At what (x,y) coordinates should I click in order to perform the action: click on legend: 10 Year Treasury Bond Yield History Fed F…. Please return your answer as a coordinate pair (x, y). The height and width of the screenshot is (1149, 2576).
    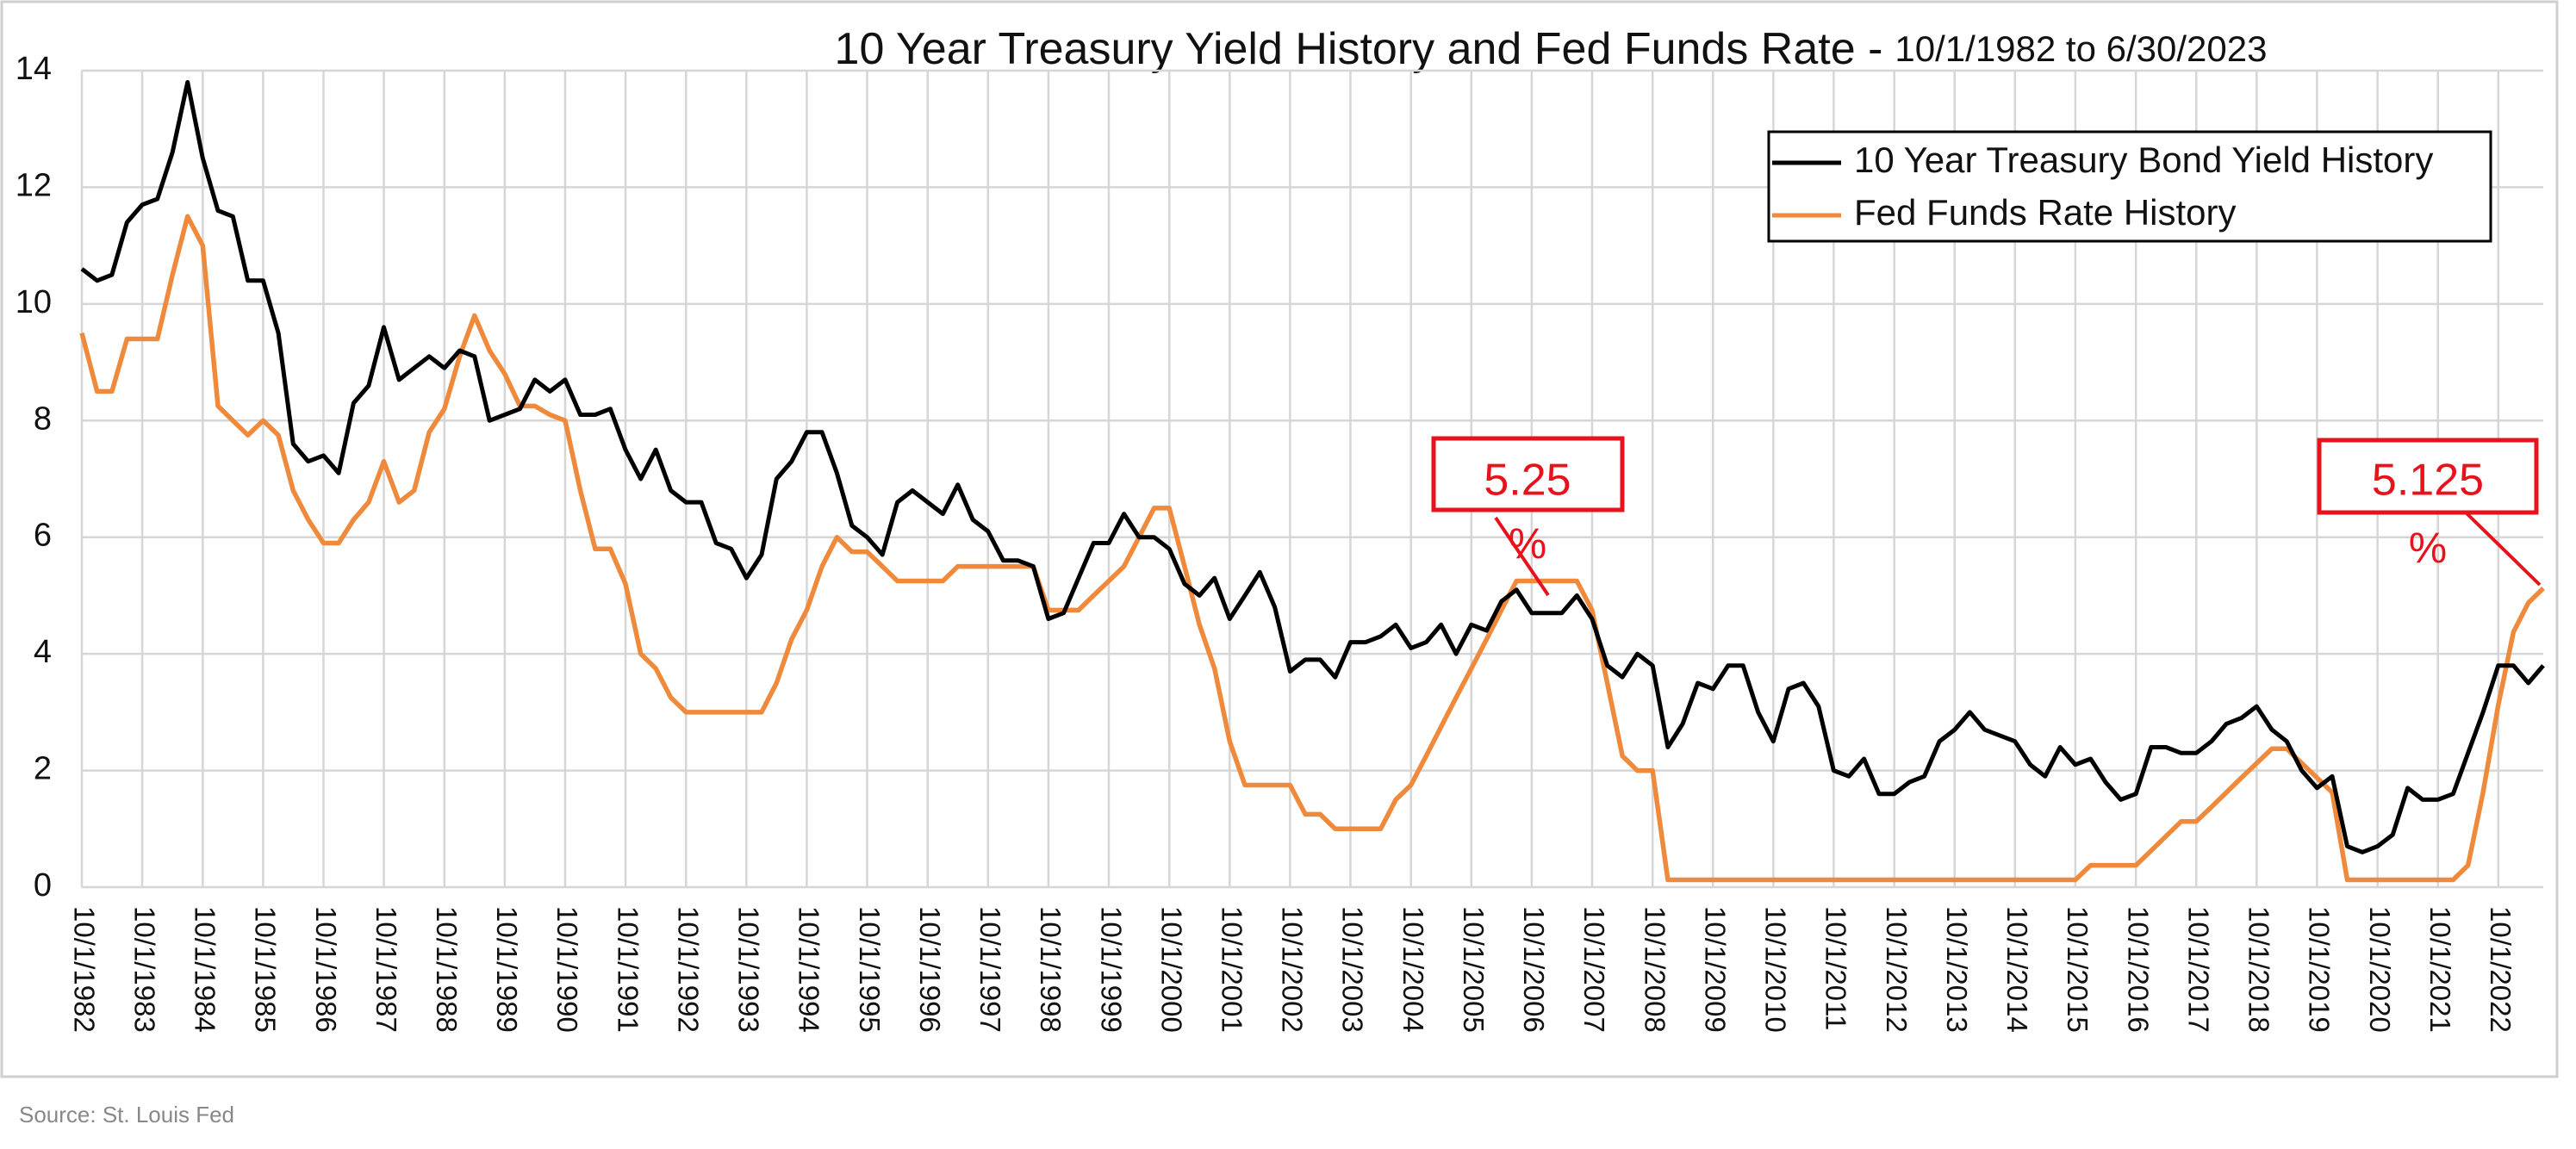
    Looking at the image, I should click on (2130, 186).